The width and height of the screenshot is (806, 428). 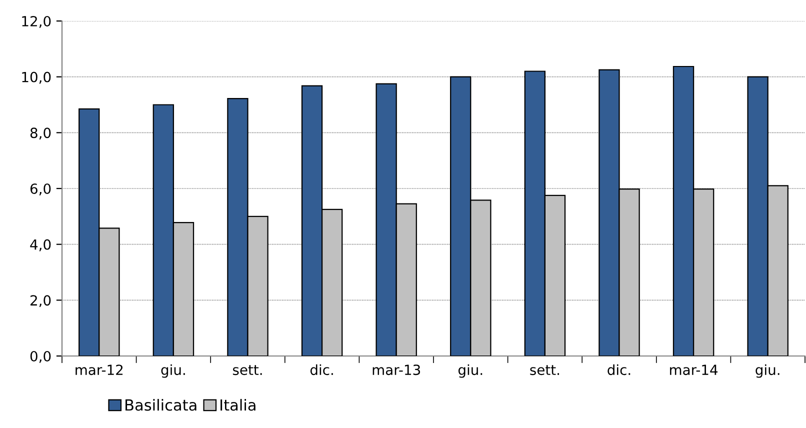 What do you see at coordinates (694, 370) in the screenshot?
I see `x-tick-label: mar-14` at bounding box center [694, 370].